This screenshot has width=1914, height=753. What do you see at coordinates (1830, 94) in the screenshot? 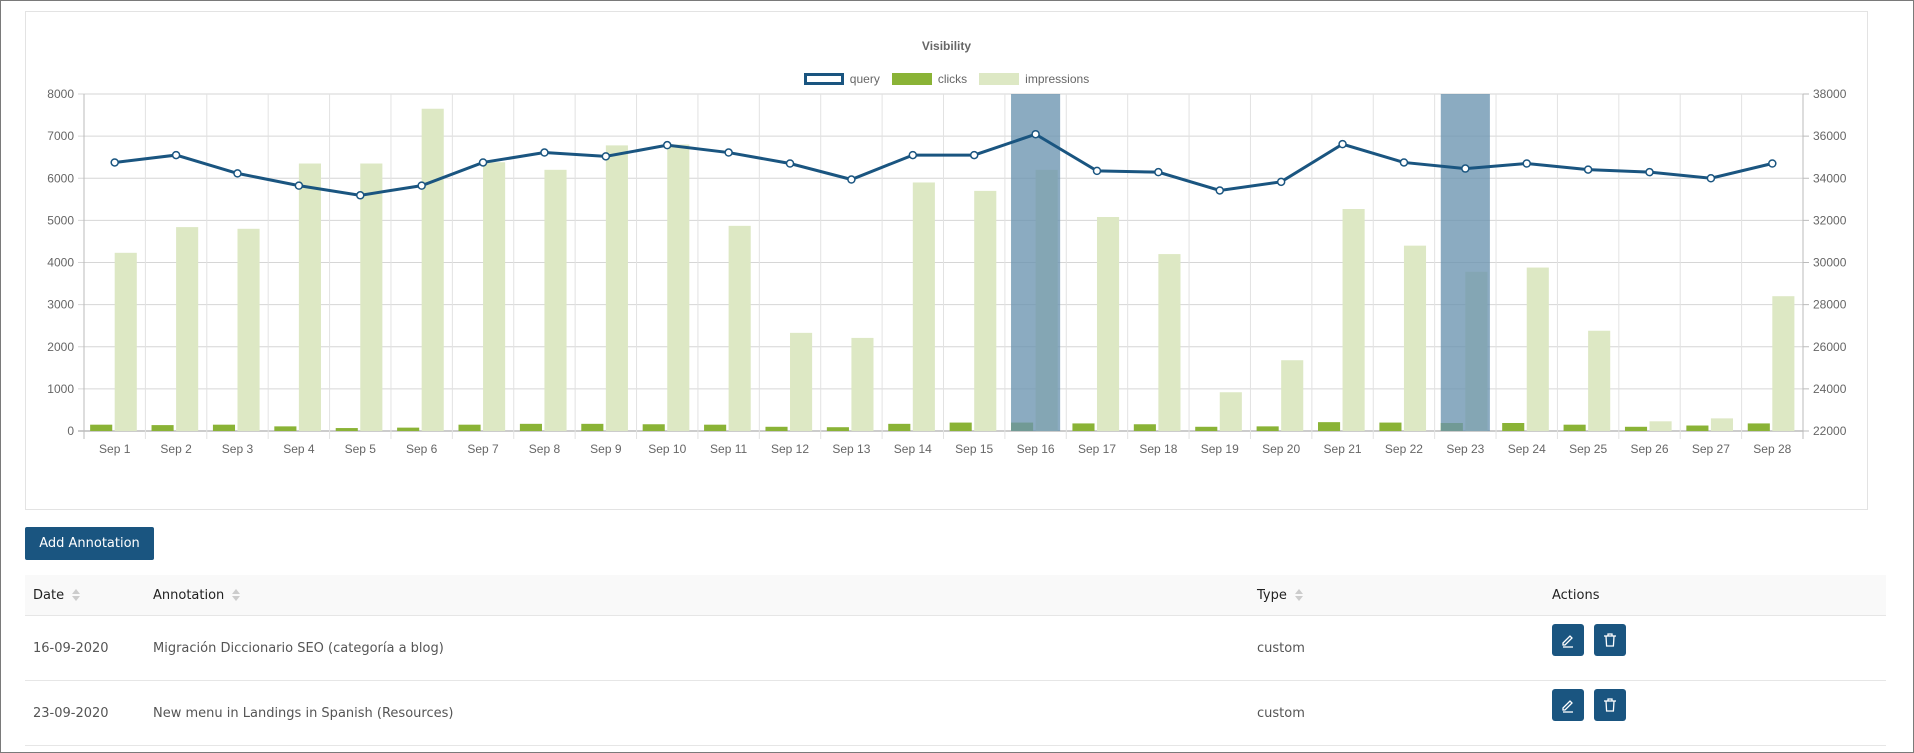
I see `right-axis-tick: 38000` at bounding box center [1830, 94].